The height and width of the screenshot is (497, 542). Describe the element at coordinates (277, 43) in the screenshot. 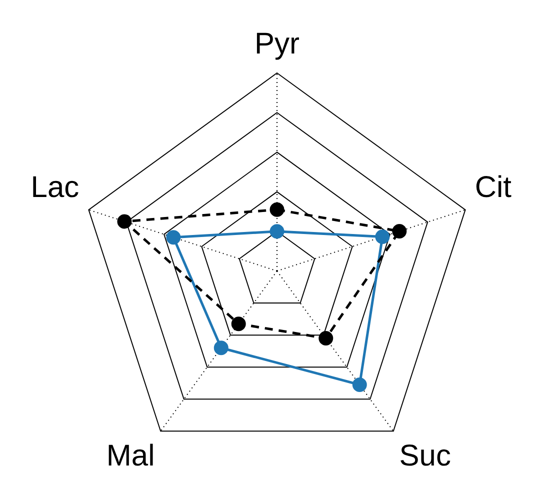

I see `spoke-label: Pyr` at that location.